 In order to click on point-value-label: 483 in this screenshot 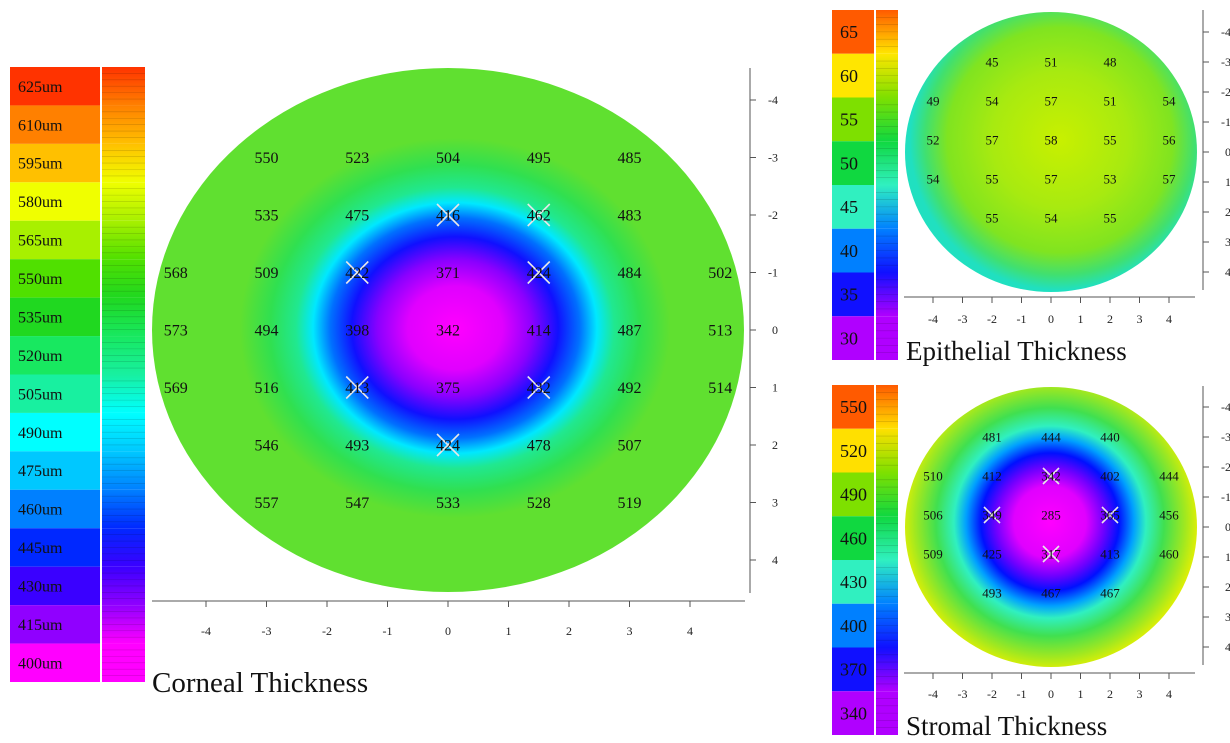, I will do `click(630, 216)`.